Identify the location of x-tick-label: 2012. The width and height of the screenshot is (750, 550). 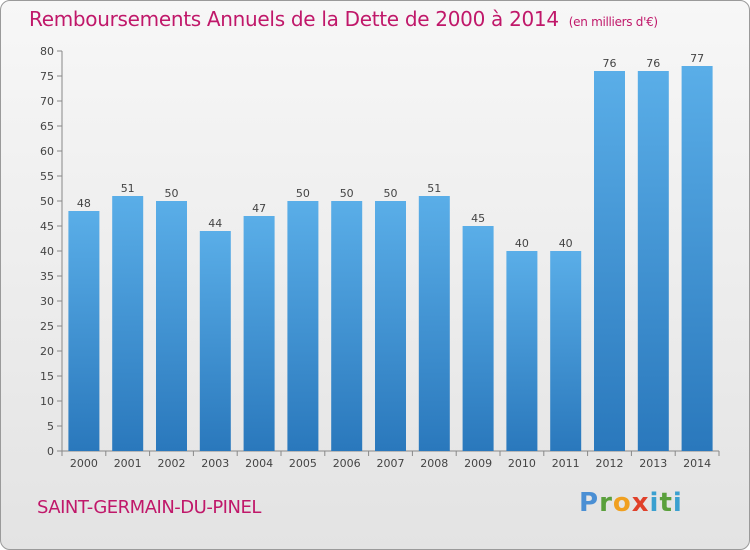
(610, 463).